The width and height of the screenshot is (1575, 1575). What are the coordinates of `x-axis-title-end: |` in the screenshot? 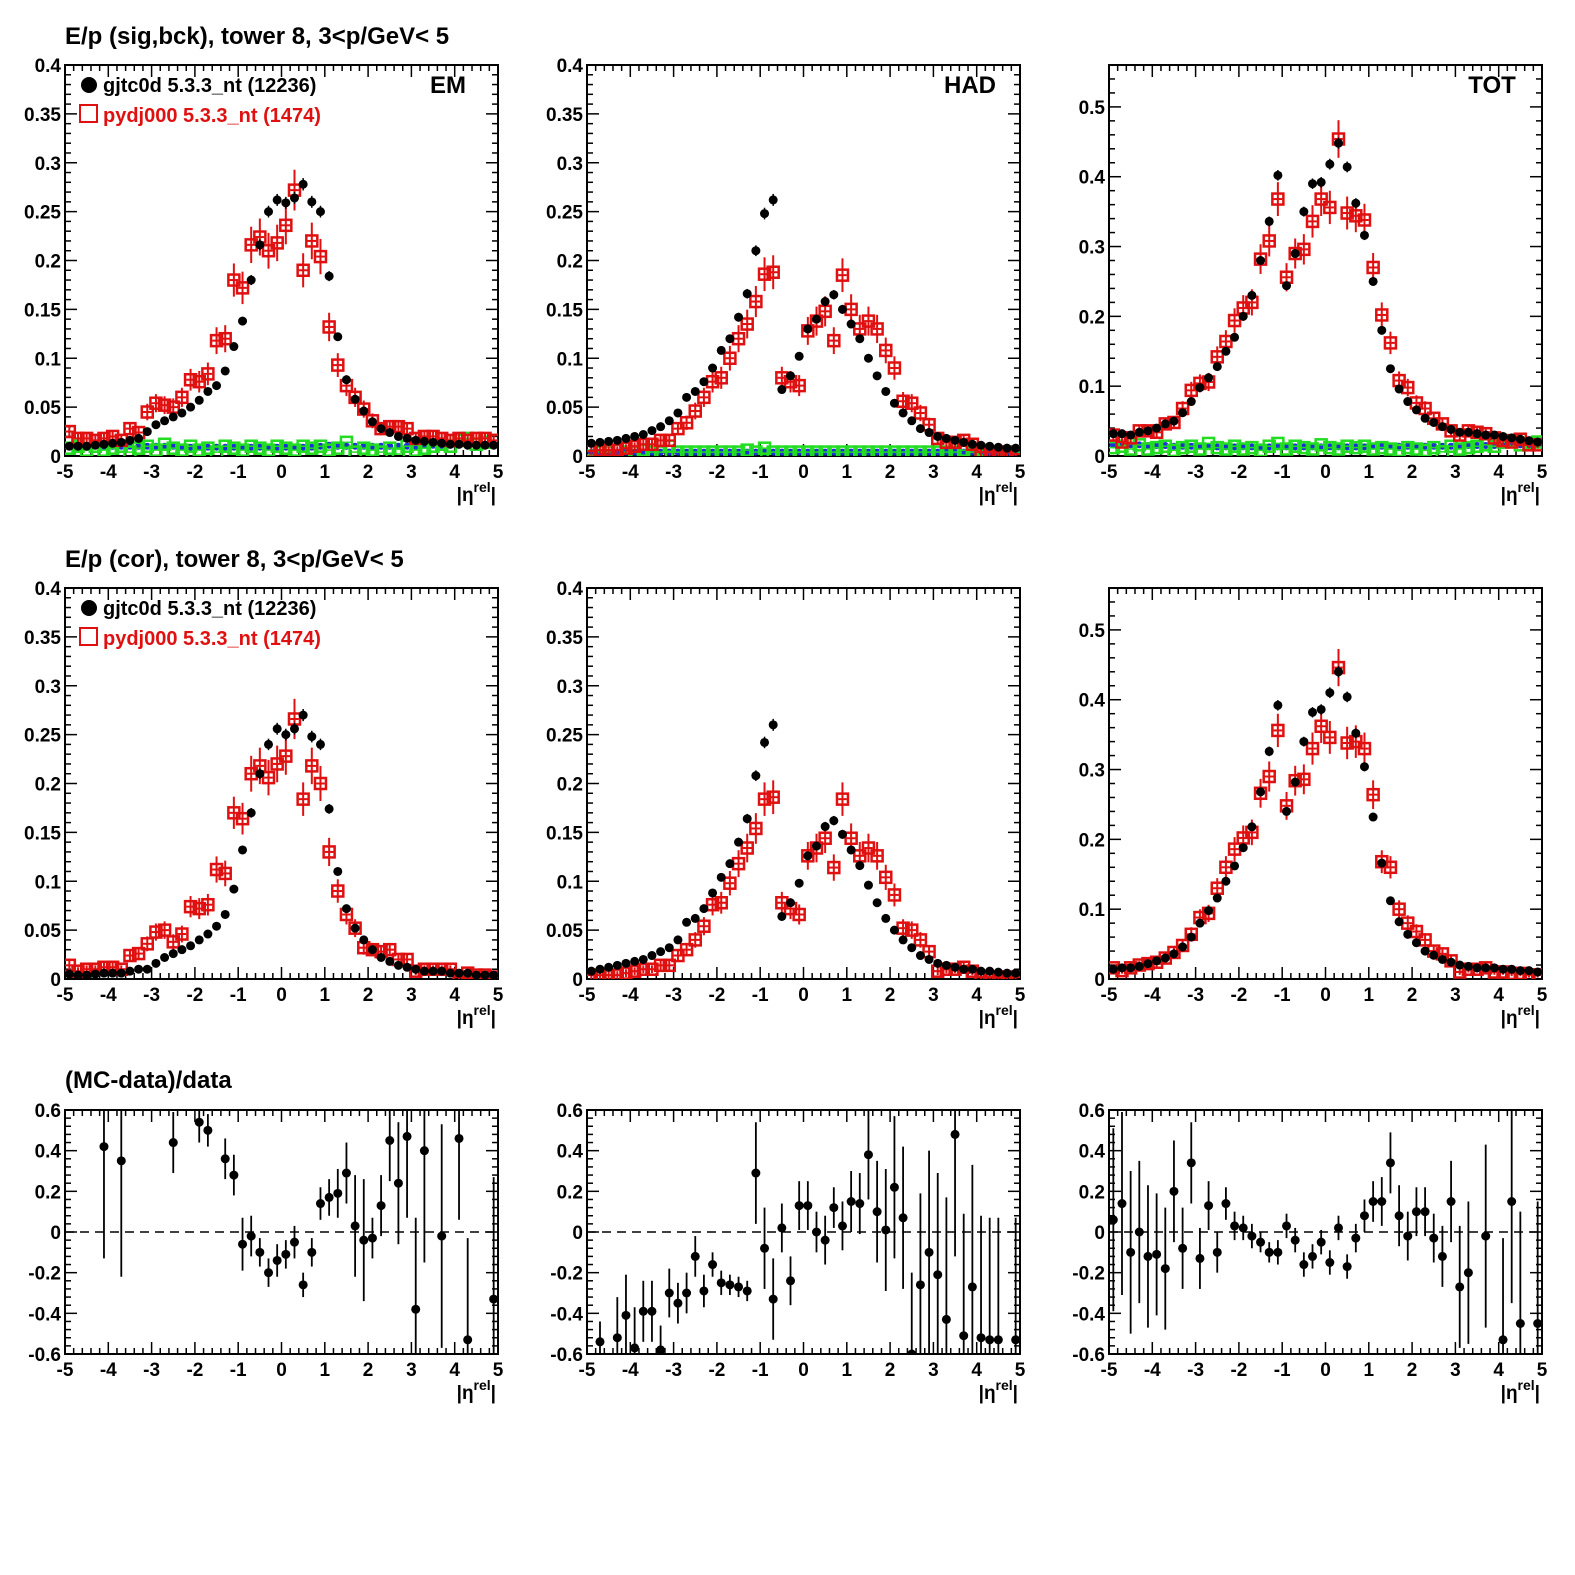 It's located at (1537, 495).